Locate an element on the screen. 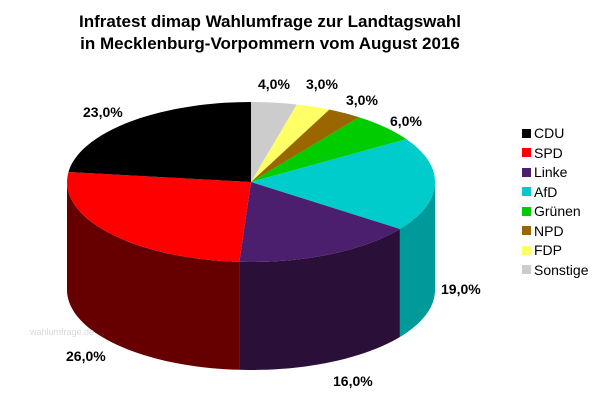 The height and width of the screenshot is (403, 607). legend-label: FDP is located at coordinates (548, 250).